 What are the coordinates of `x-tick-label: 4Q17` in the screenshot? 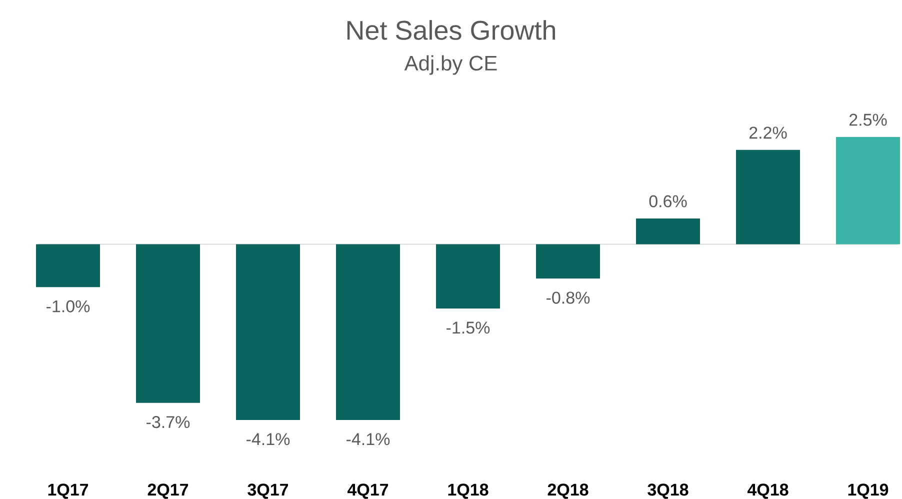 It's located at (367, 491).